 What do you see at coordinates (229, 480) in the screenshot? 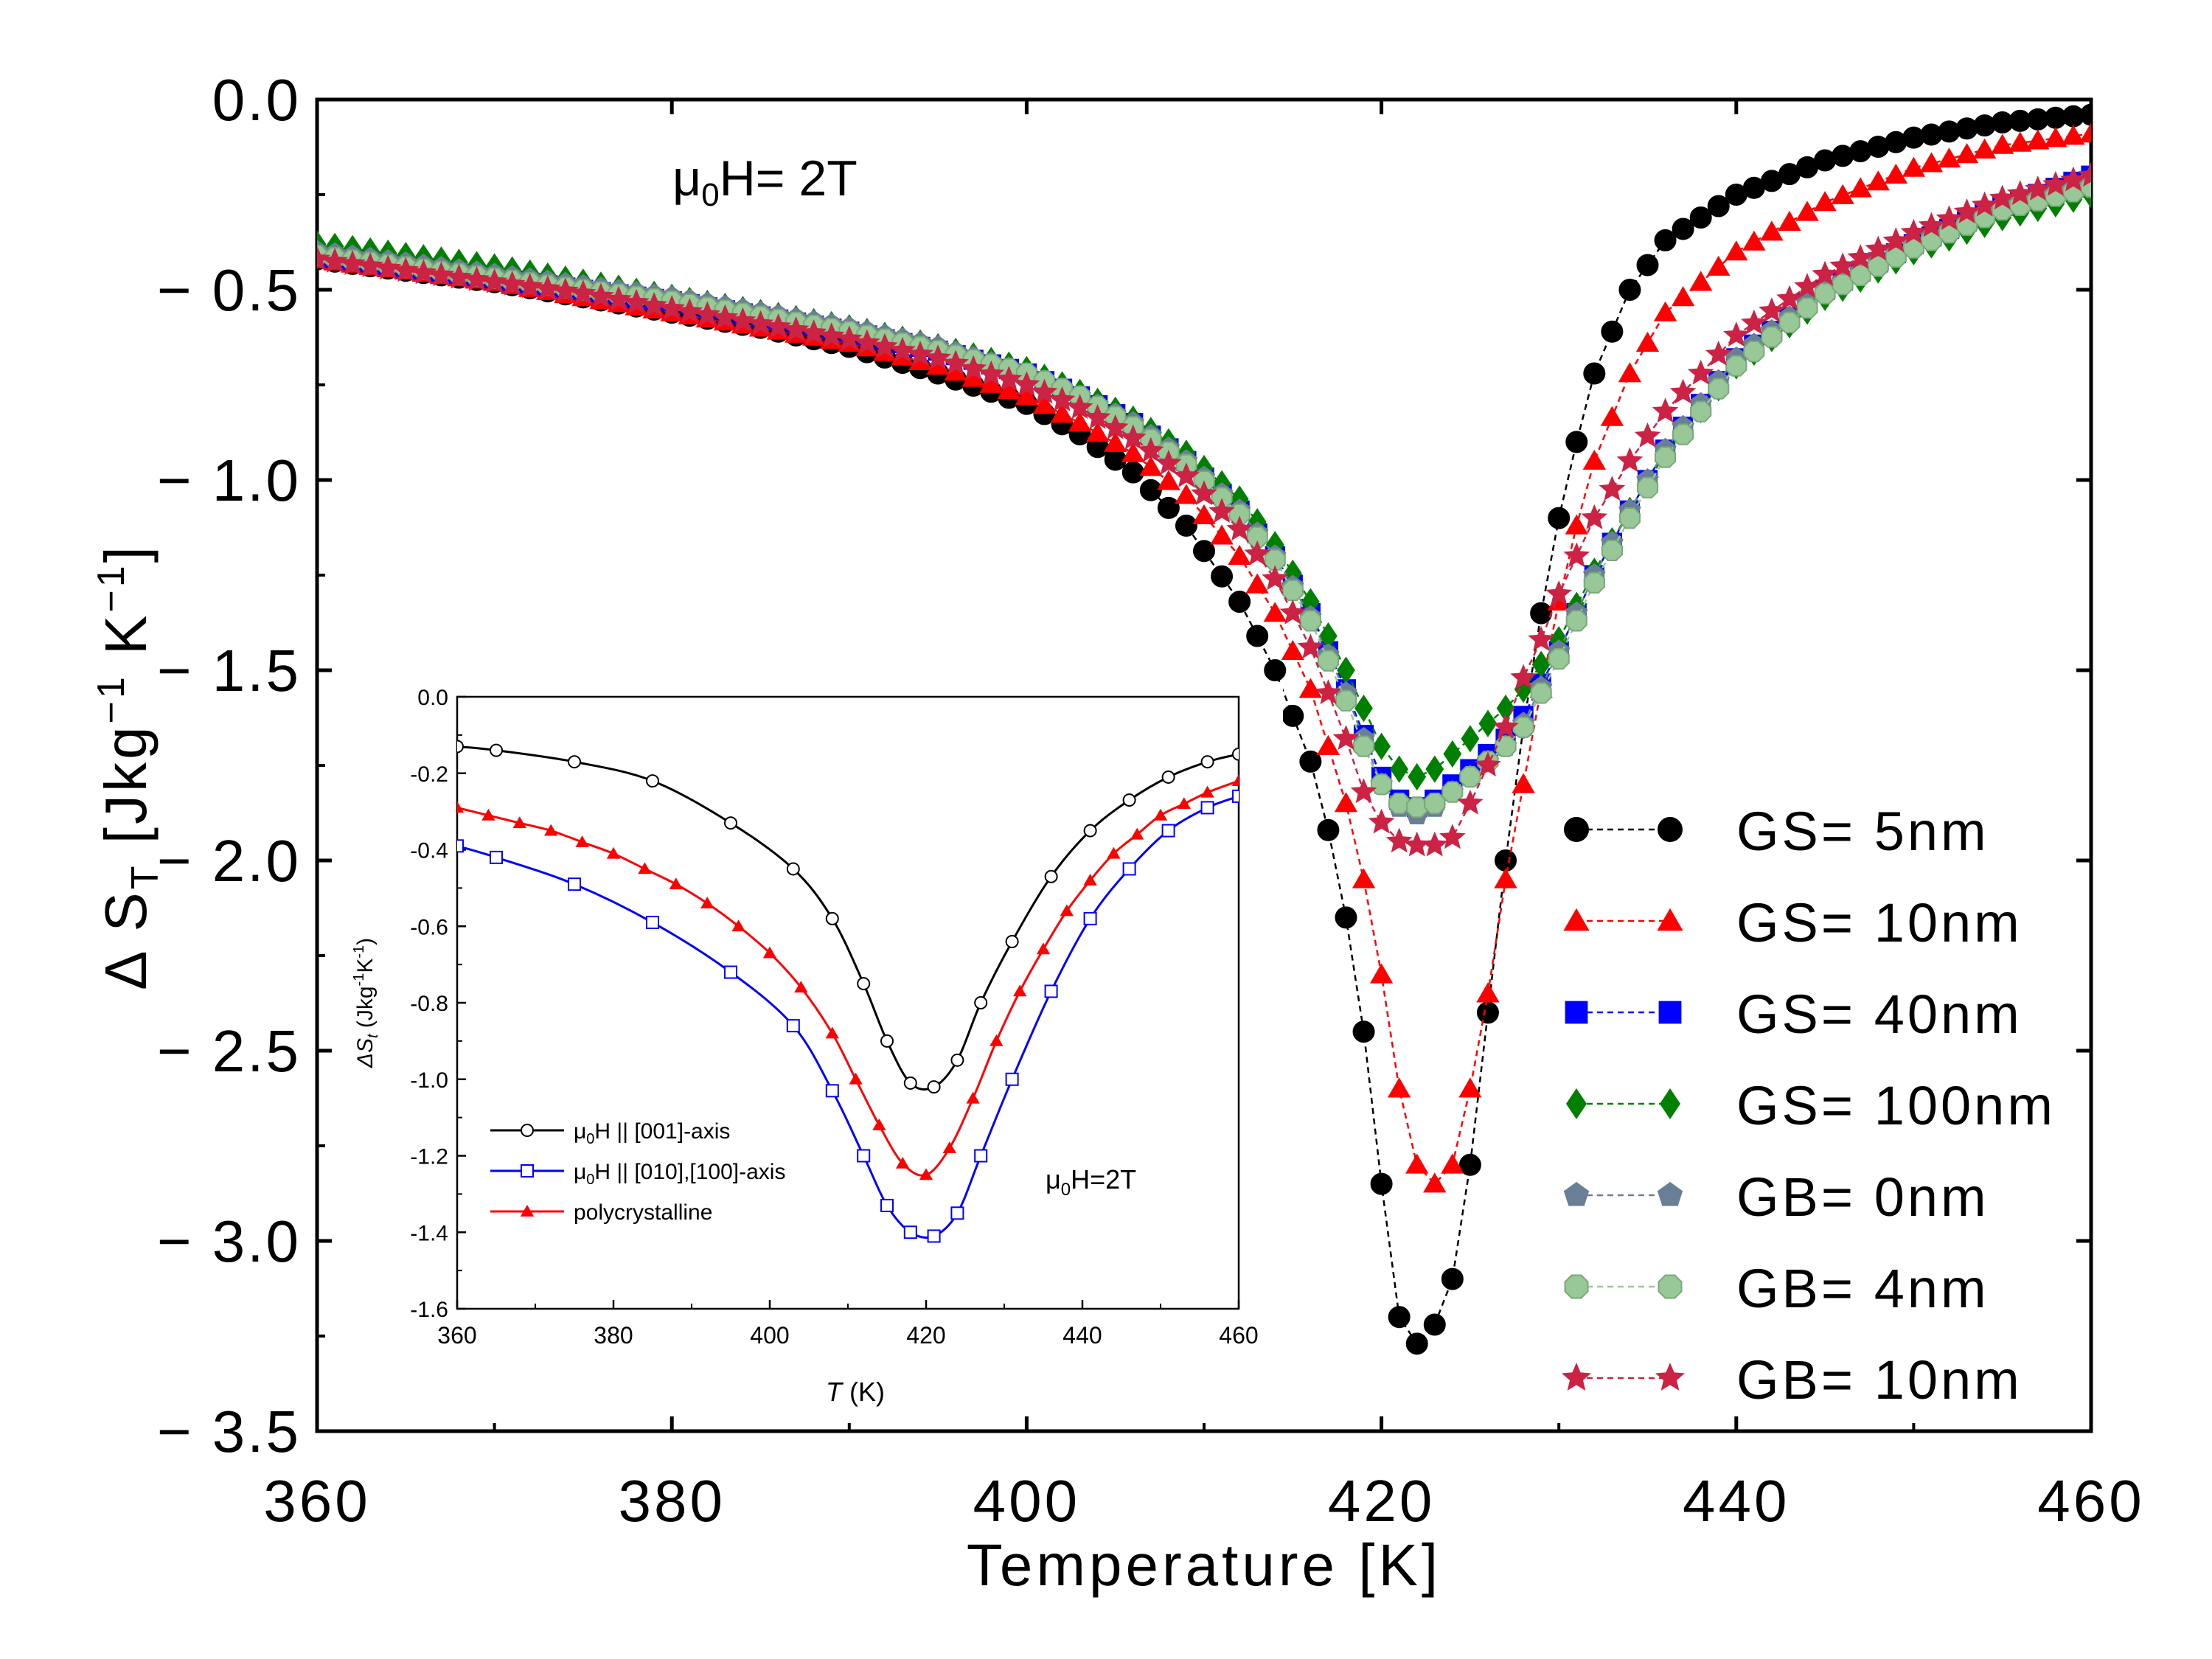
I see `main-y-tick-label: − 1.0` at bounding box center [229, 480].